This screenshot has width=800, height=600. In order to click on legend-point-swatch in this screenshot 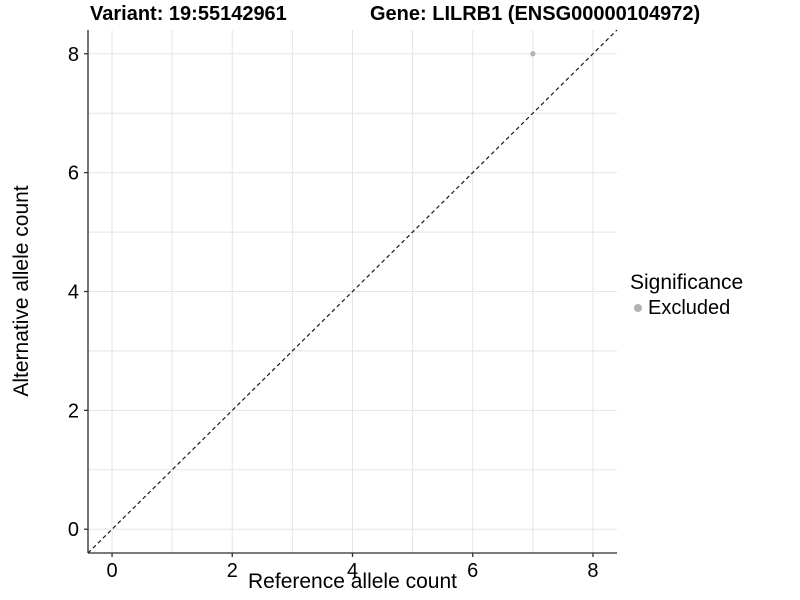, I will do `click(638, 308)`.